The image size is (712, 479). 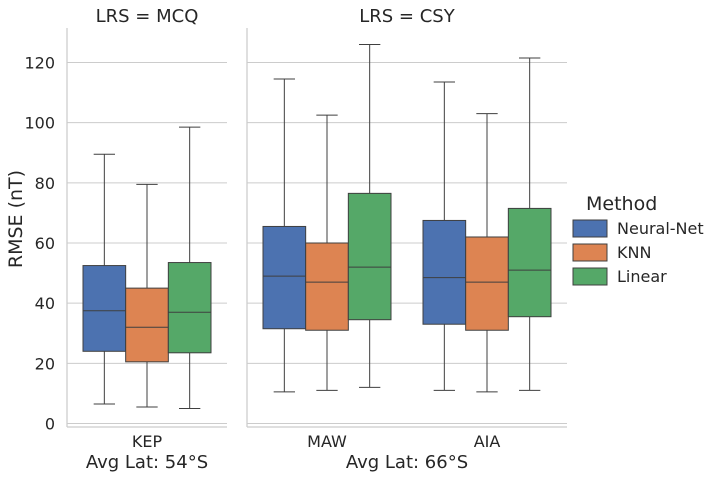 I want to click on legend-entries: Neural-Net KNN Linear, so click(x=638, y=252).